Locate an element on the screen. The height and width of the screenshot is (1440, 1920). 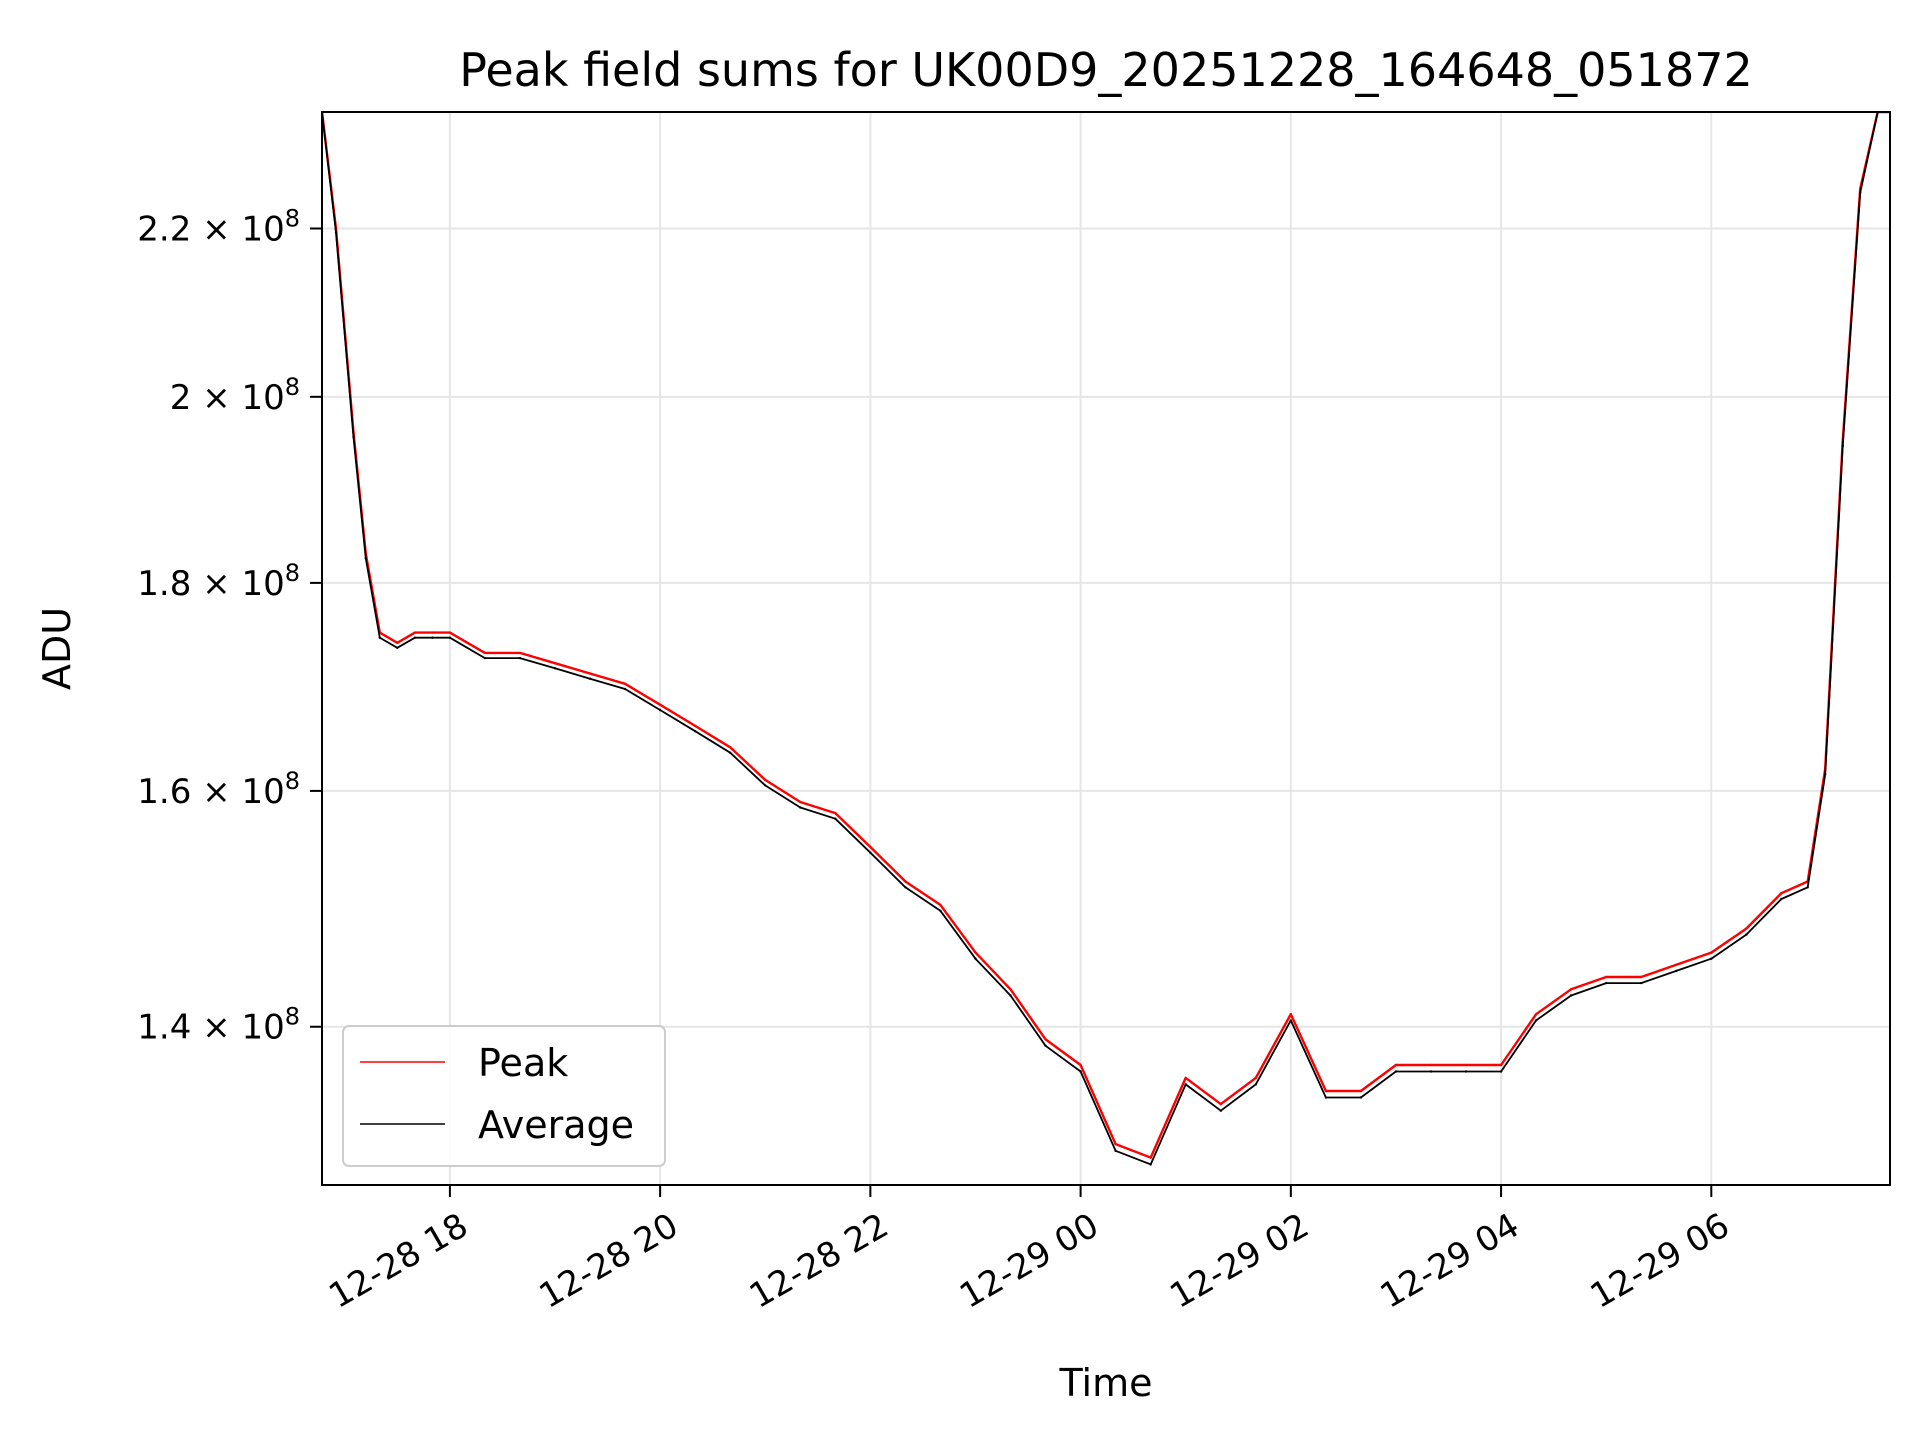
y-tick-mantissa: 1.4 is located at coordinates (164, 1028).